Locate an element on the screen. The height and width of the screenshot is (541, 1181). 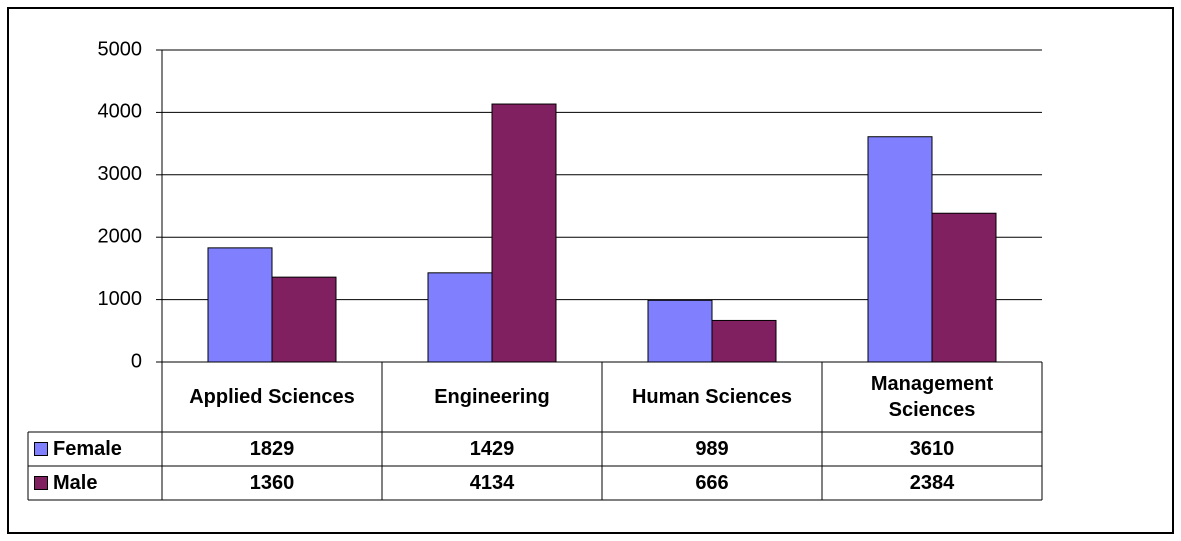
legend-label-text: Female is located at coordinates (87, 449).